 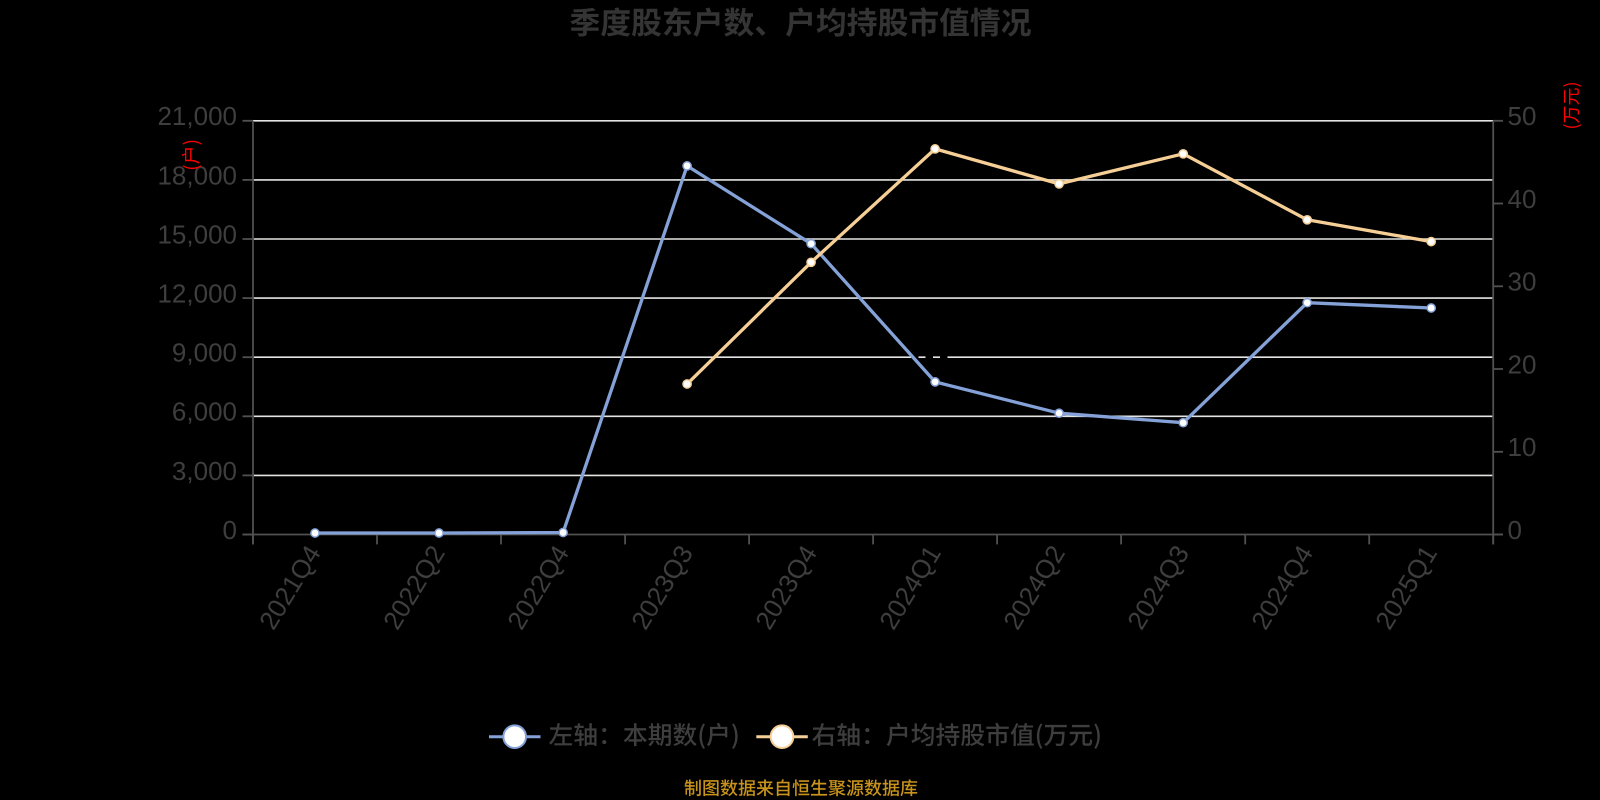 I want to click on svg-text: 18,000, so click(x=197, y=175).